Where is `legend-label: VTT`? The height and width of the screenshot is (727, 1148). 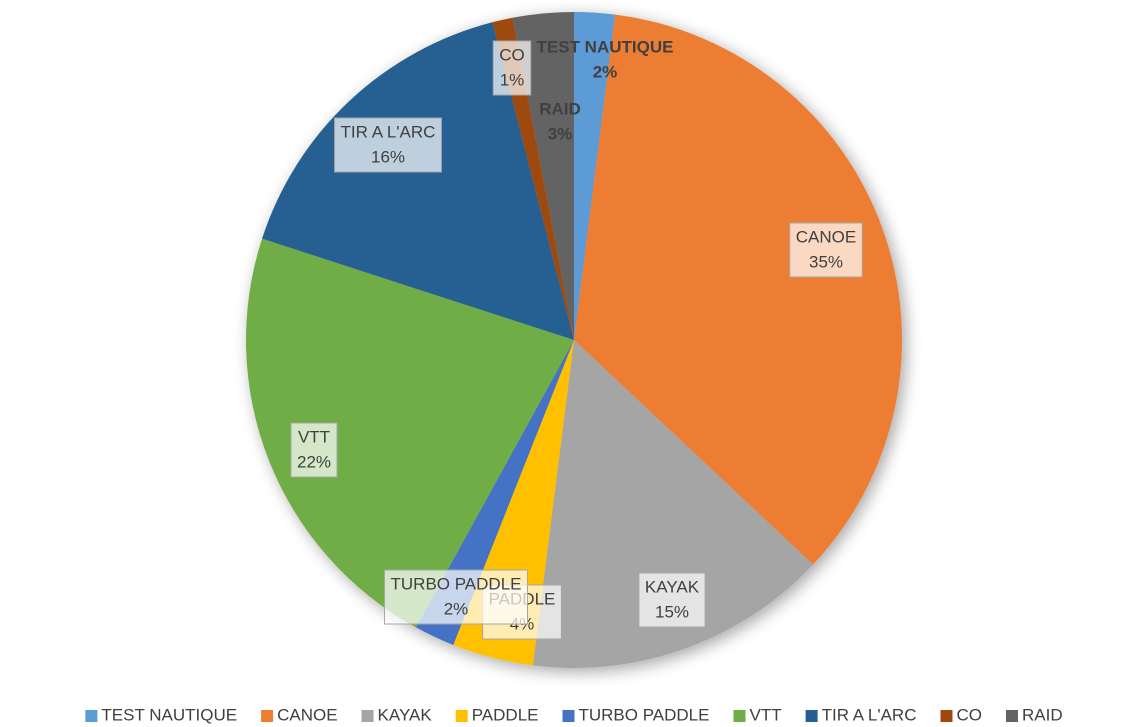 legend-label: VTT is located at coordinates (765, 714).